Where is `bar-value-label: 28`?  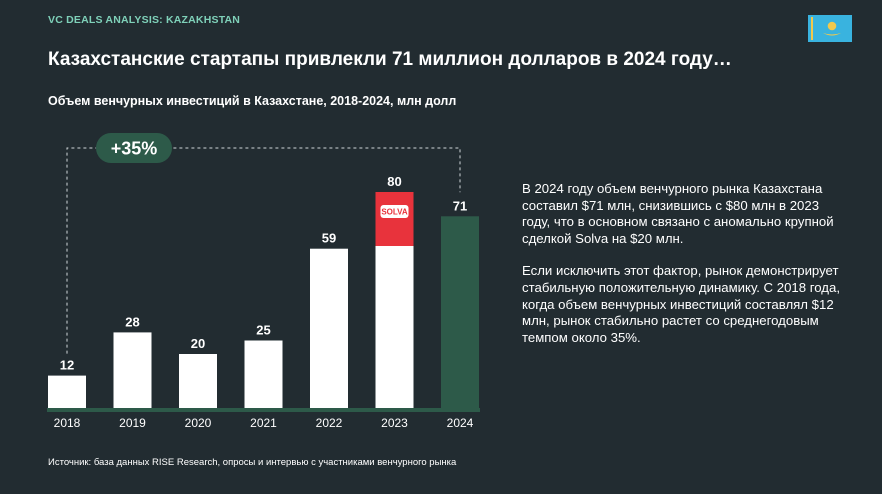
bar-value-label: 28 is located at coordinates (132, 321).